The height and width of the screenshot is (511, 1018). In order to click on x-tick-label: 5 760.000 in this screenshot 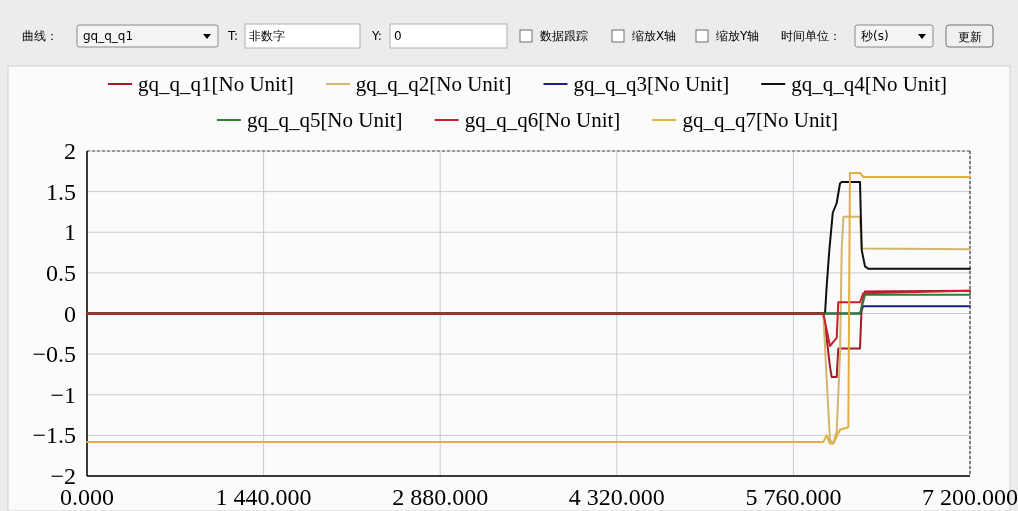, I will do `click(793, 497)`.